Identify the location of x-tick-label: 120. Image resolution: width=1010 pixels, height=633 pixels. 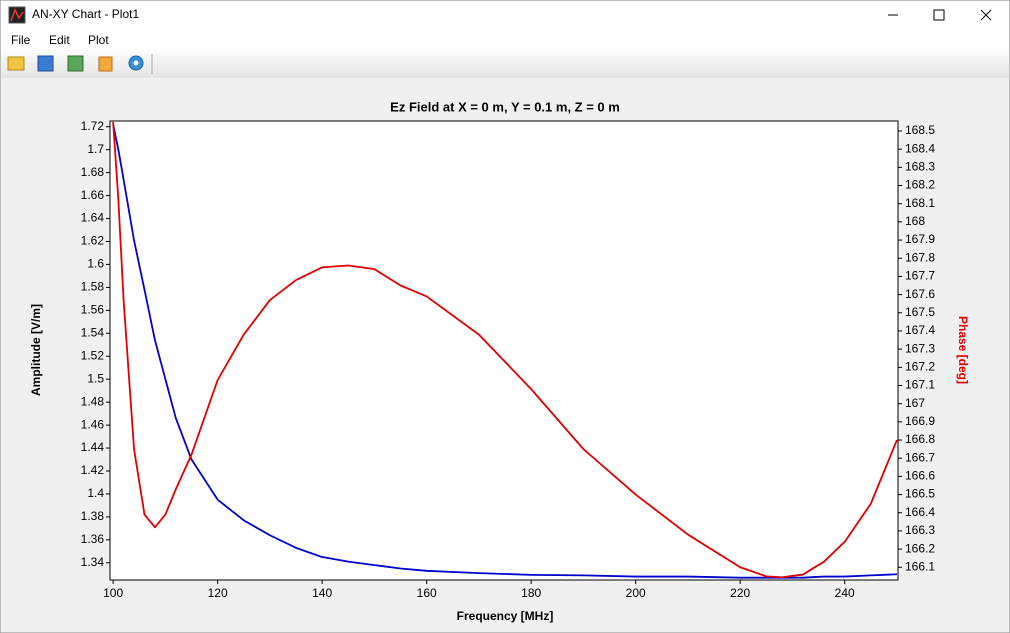
(218, 593).